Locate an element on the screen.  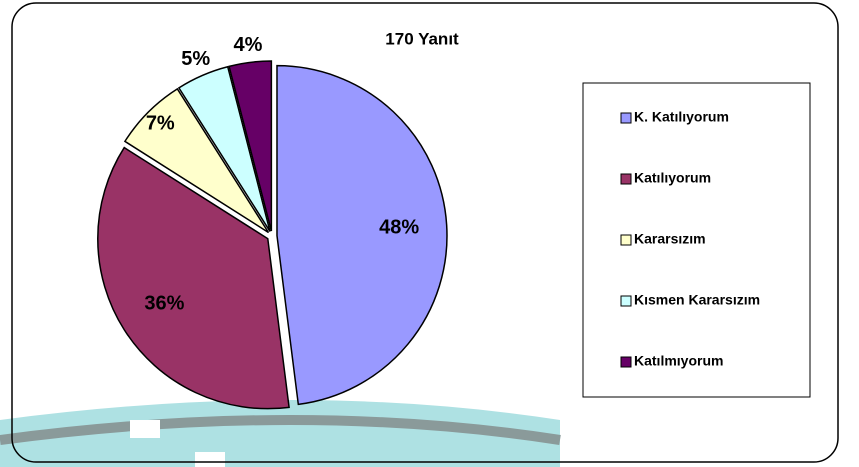
data-label: 5% is located at coordinates (195, 59).